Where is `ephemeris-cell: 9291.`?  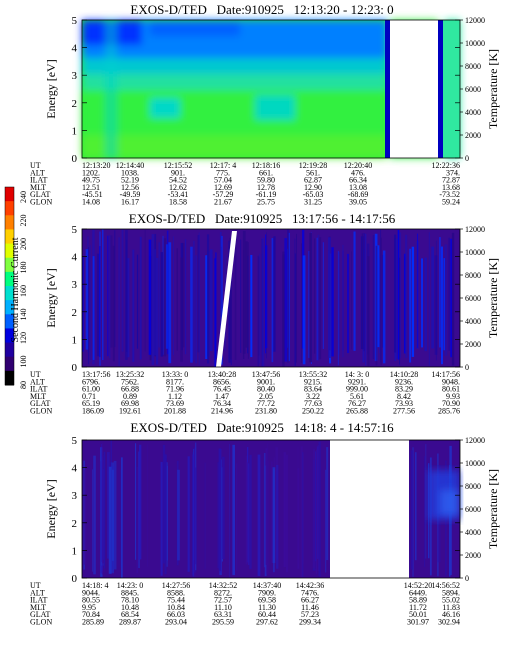 ephemeris-cell: 9291. is located at coordinates (357, 381).